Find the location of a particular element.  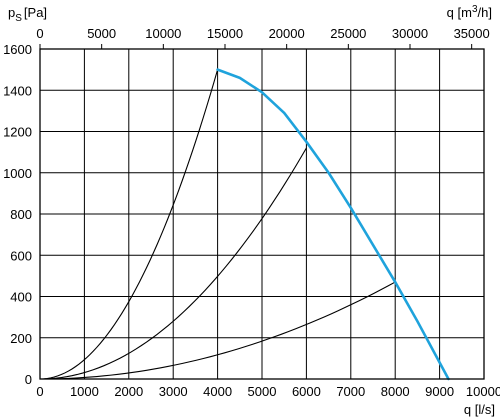

x-bottom-tick-label: 7000 is located at coordinates (350, 391).